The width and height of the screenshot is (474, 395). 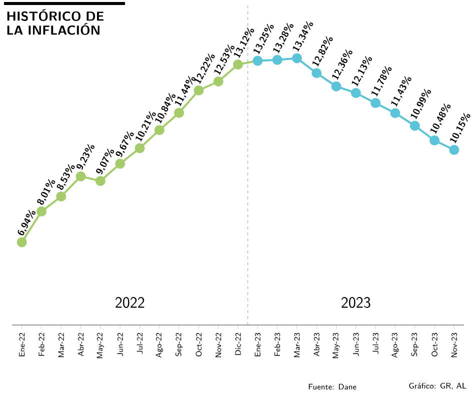 What do you see at coordinates (55, 22) in the screenshot?
I see `chart-title: HISTÓRICO DE LA INFLACIÓN` at bounding box center [55, 22].